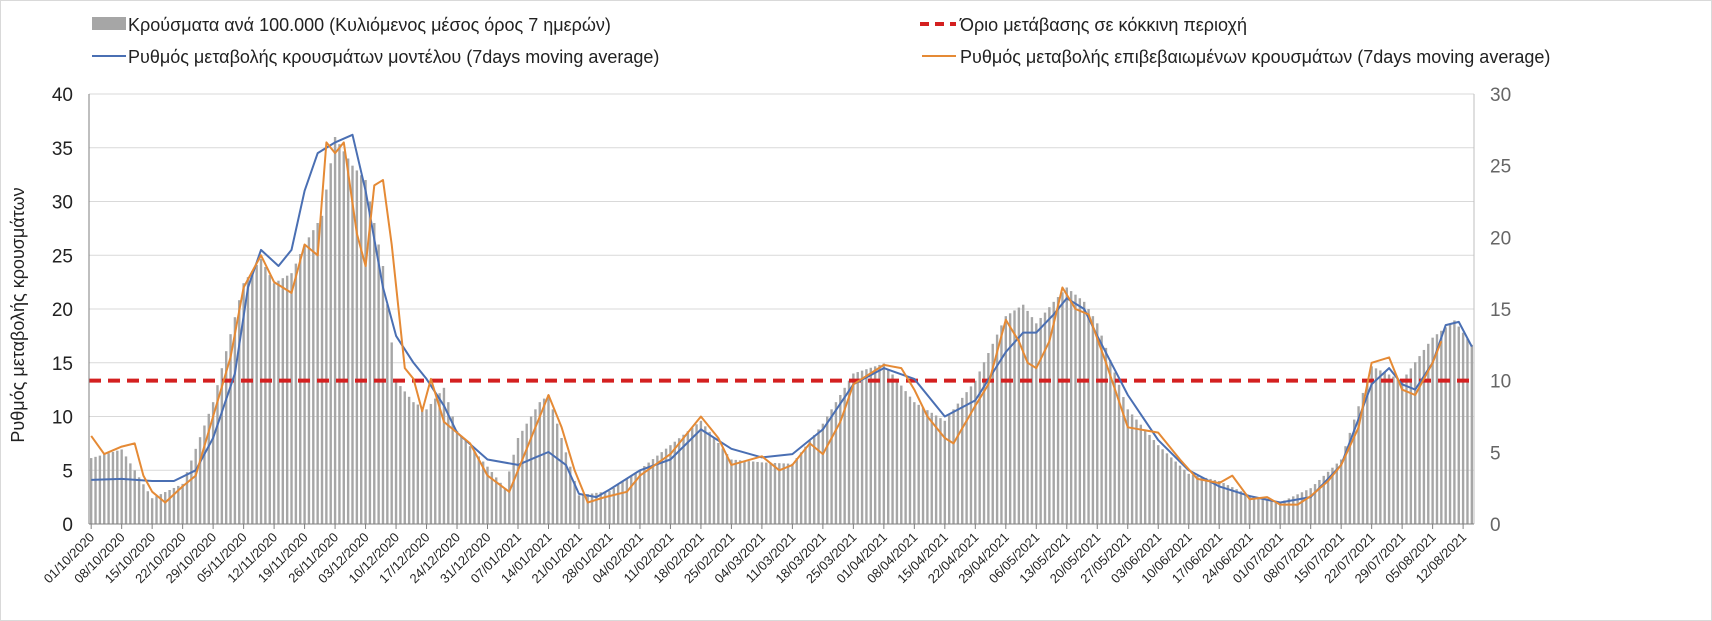 This screenshot has width=1712, height=621. I want to click on y-tick-label: 10, so click(62, 418).